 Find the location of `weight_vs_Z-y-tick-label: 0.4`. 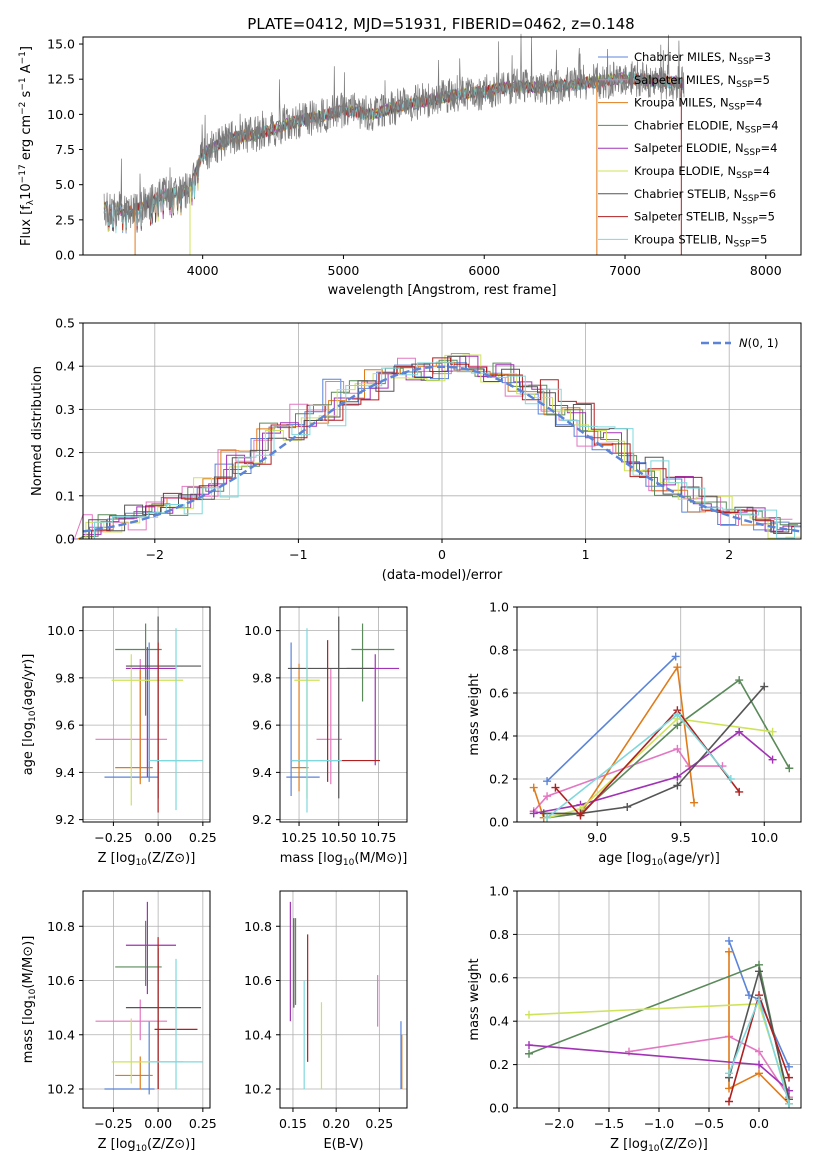

weight_vs_Z-y-tick-label: 0.4 is located at coordinates (499, 1021).